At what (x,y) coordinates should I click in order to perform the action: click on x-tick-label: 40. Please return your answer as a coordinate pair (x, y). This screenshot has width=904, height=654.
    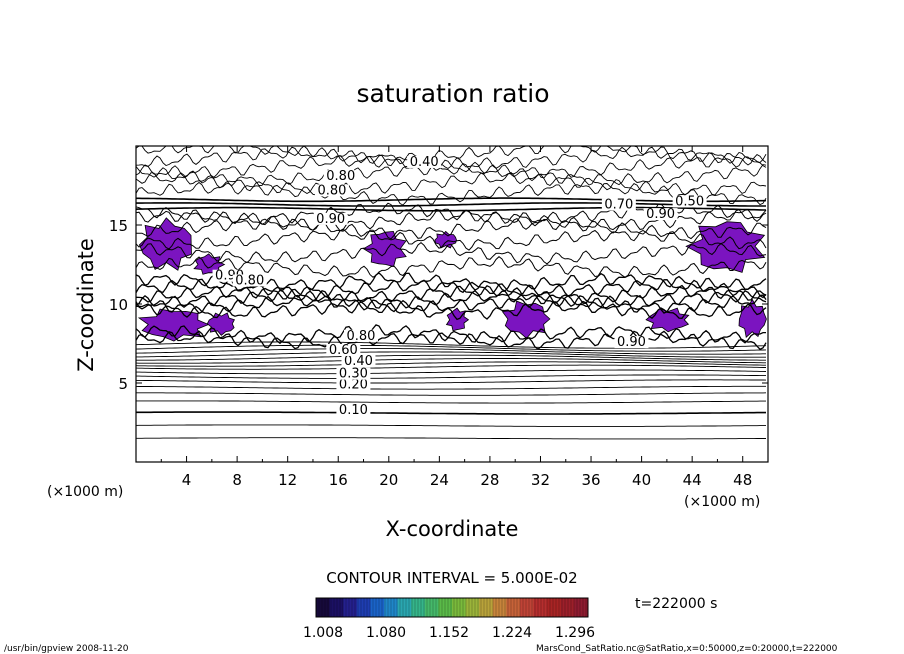
    Looking at the image, I should click on (641, 480).